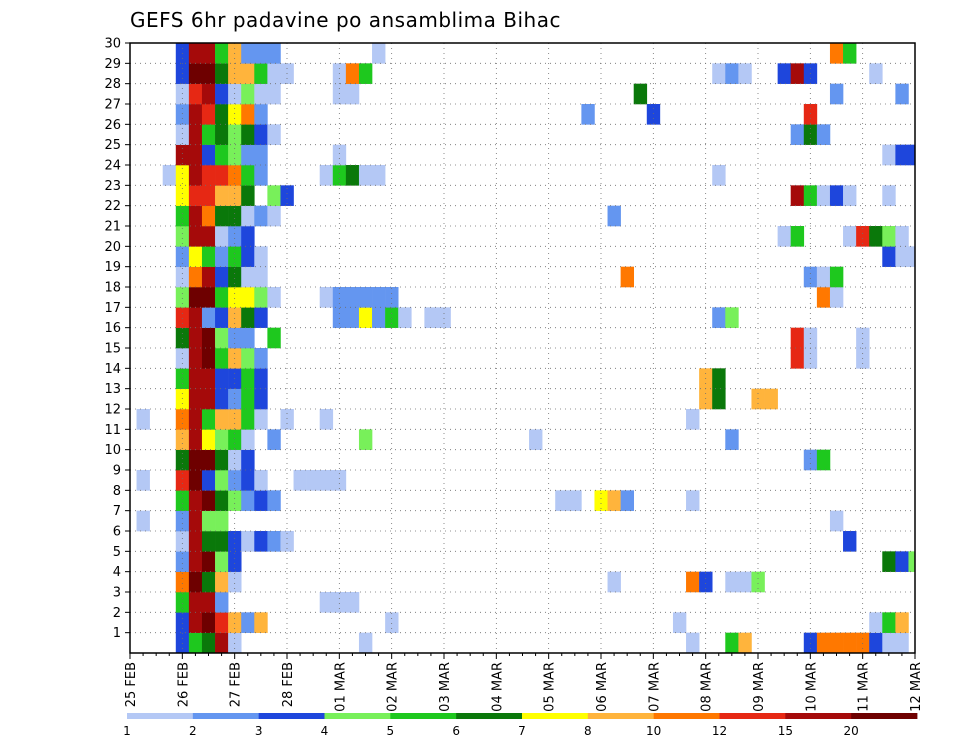 The height and width of the screenshot is (742, 960). Describe the element at coordinates (183, 684) in the screenshot. I see `x-tick-label: 26 FEB` at that location.